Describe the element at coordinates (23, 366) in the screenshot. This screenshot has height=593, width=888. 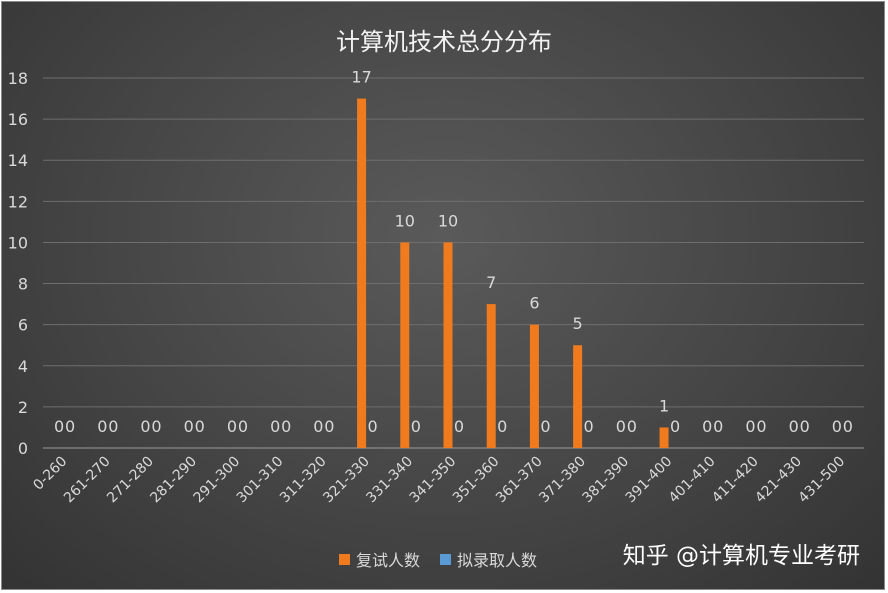
I see `y-tick-label: 4` at that location.